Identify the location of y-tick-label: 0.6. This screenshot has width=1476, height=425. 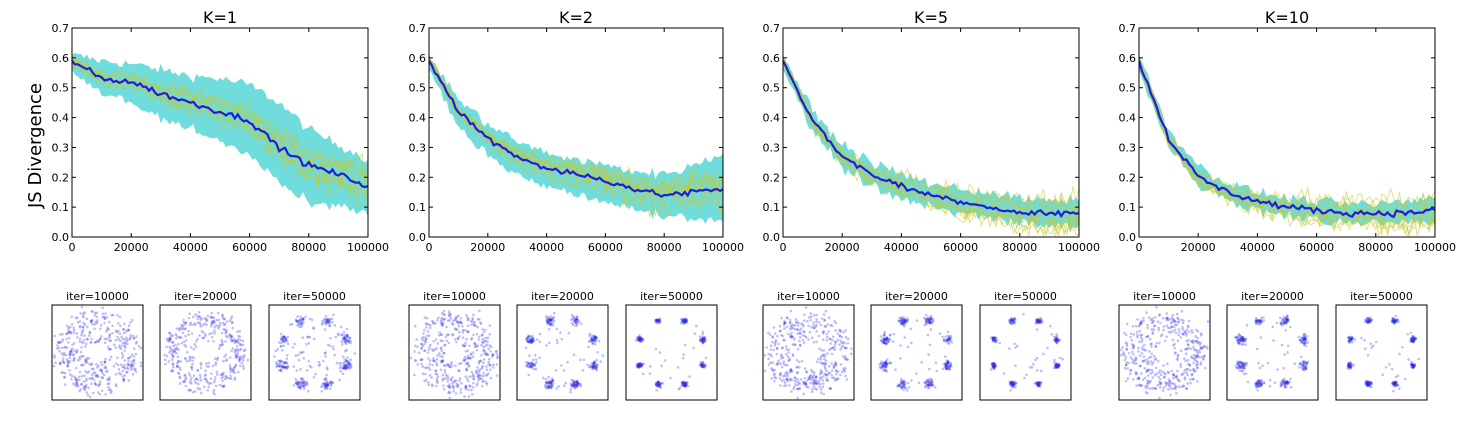
(772, 58).